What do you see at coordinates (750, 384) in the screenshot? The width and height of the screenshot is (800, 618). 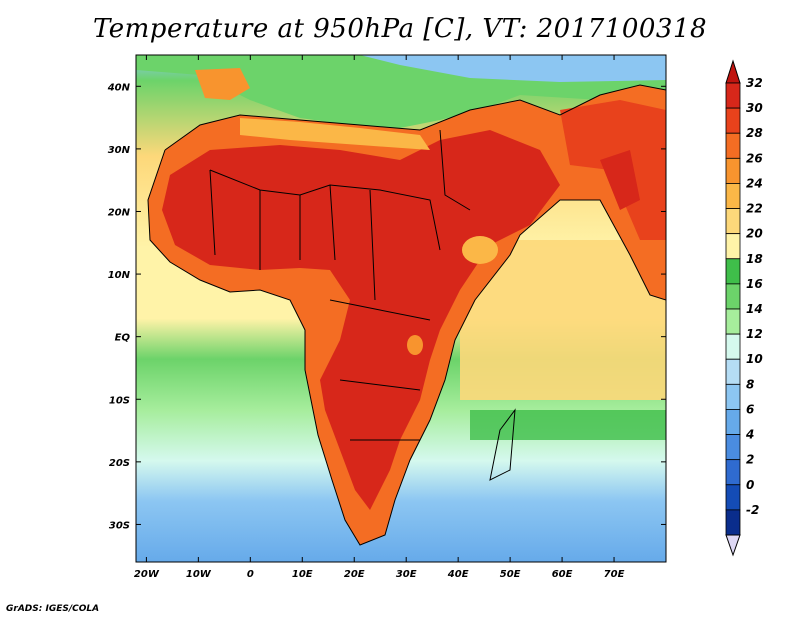 I see `colorbar-label: 8` at bounding box center [750, 384].